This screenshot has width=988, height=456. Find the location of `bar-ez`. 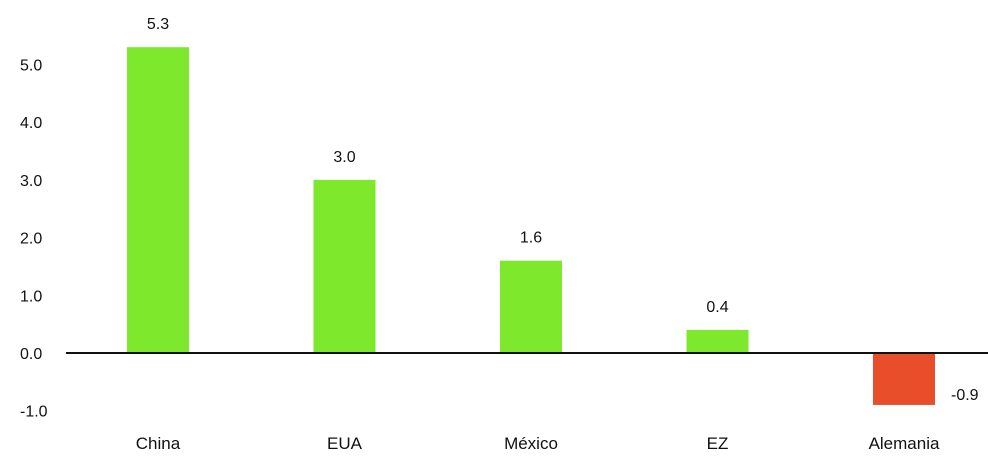

bar-ez is located at coordinates (717, 341).